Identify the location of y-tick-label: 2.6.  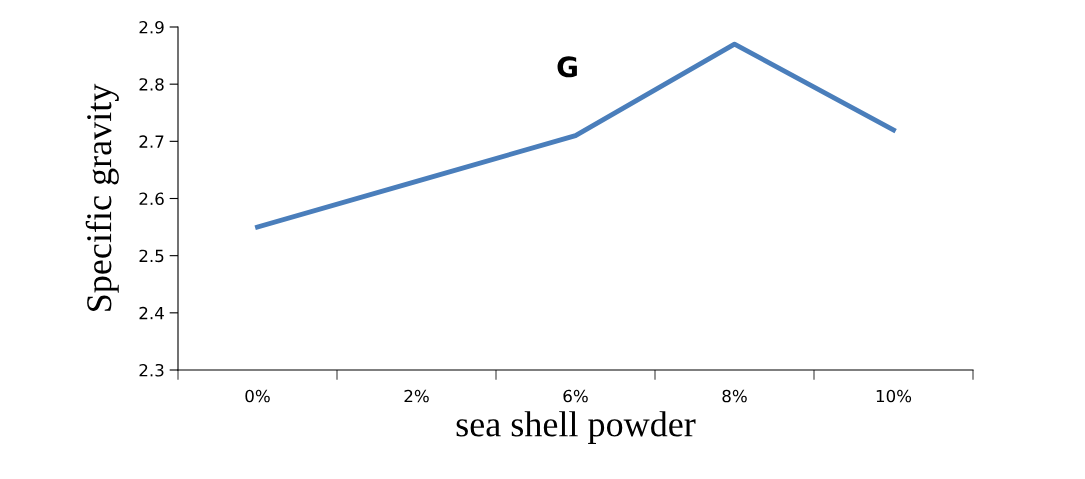
(151, 199).